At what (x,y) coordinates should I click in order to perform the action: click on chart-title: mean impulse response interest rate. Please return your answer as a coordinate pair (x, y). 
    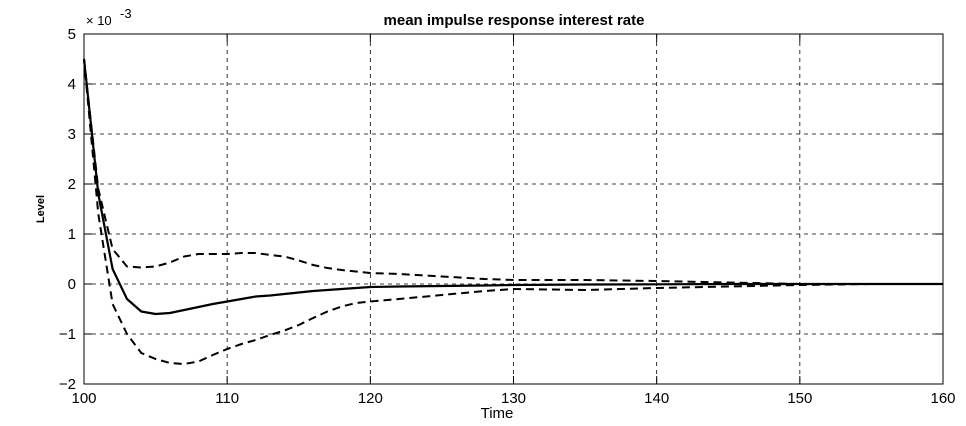
    Looking at the image, I should click on (514, 20).